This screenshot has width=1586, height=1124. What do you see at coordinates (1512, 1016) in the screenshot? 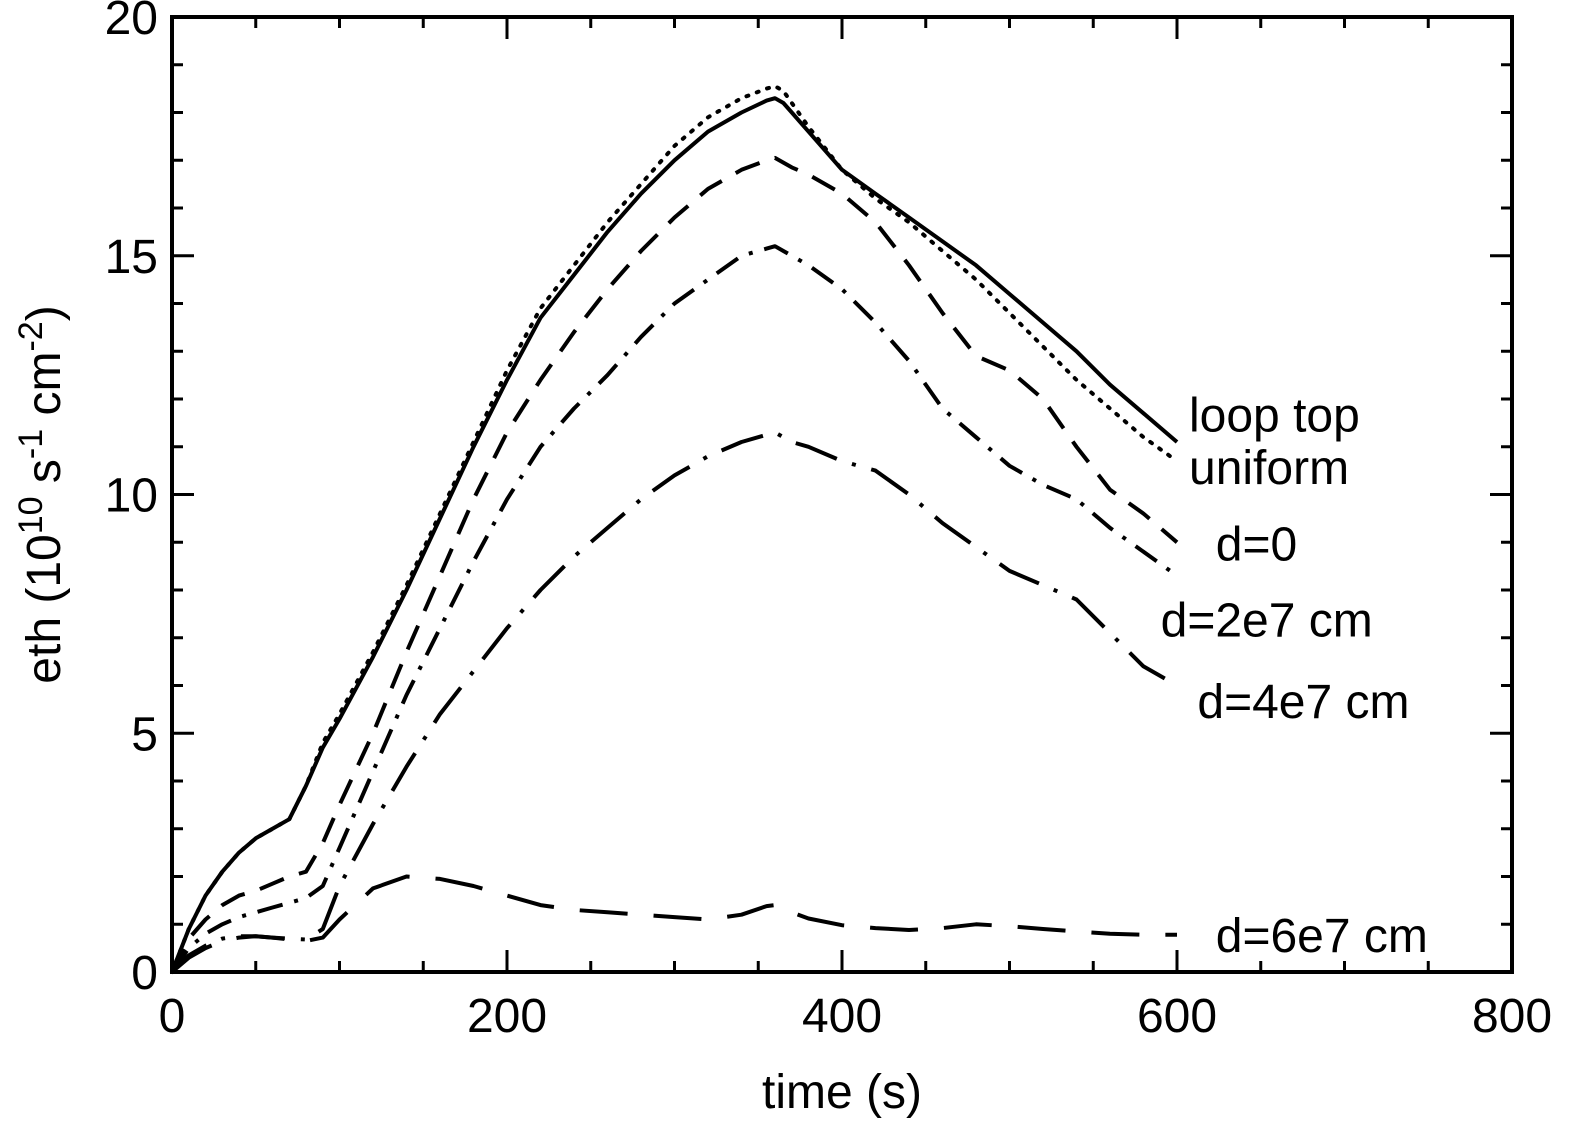
I see `x-tick-label: 800` at bounding box center [1512, 1016].